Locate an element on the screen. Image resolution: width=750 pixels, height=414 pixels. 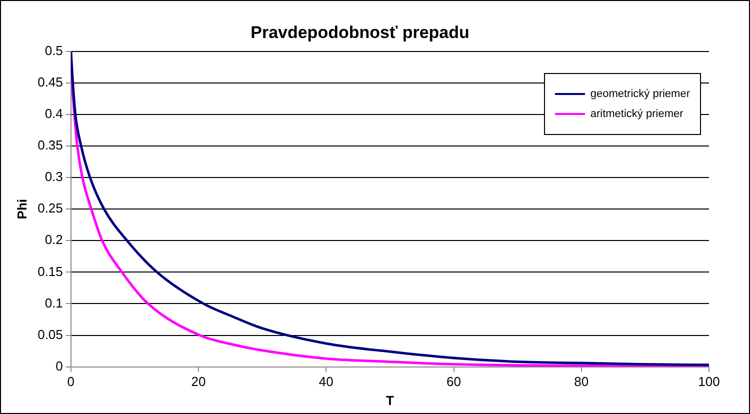
y-tick-label: 0.45 is located at coordinates (50, 82).